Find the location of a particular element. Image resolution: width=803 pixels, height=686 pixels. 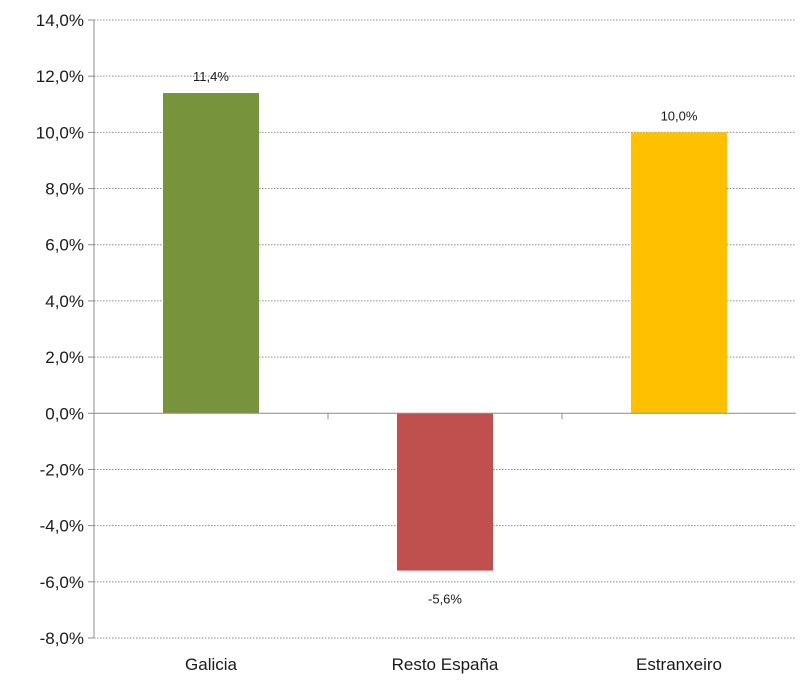

data-label: 10,0% is located at coordinates (679, 115).